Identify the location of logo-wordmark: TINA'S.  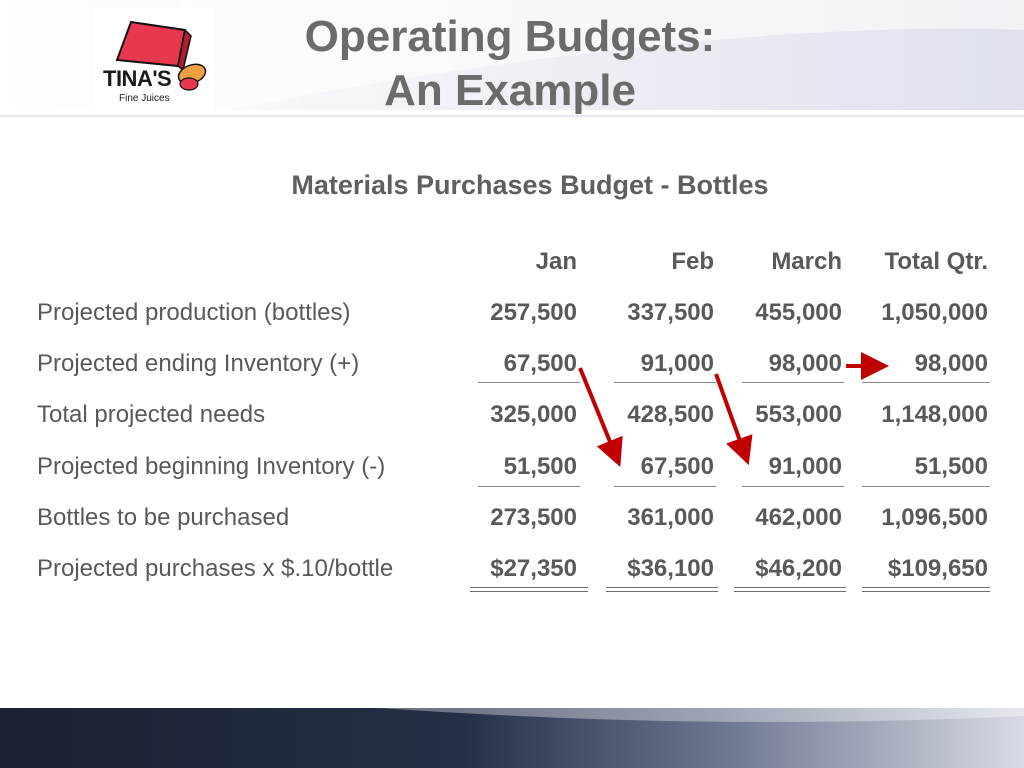
(137, 78).